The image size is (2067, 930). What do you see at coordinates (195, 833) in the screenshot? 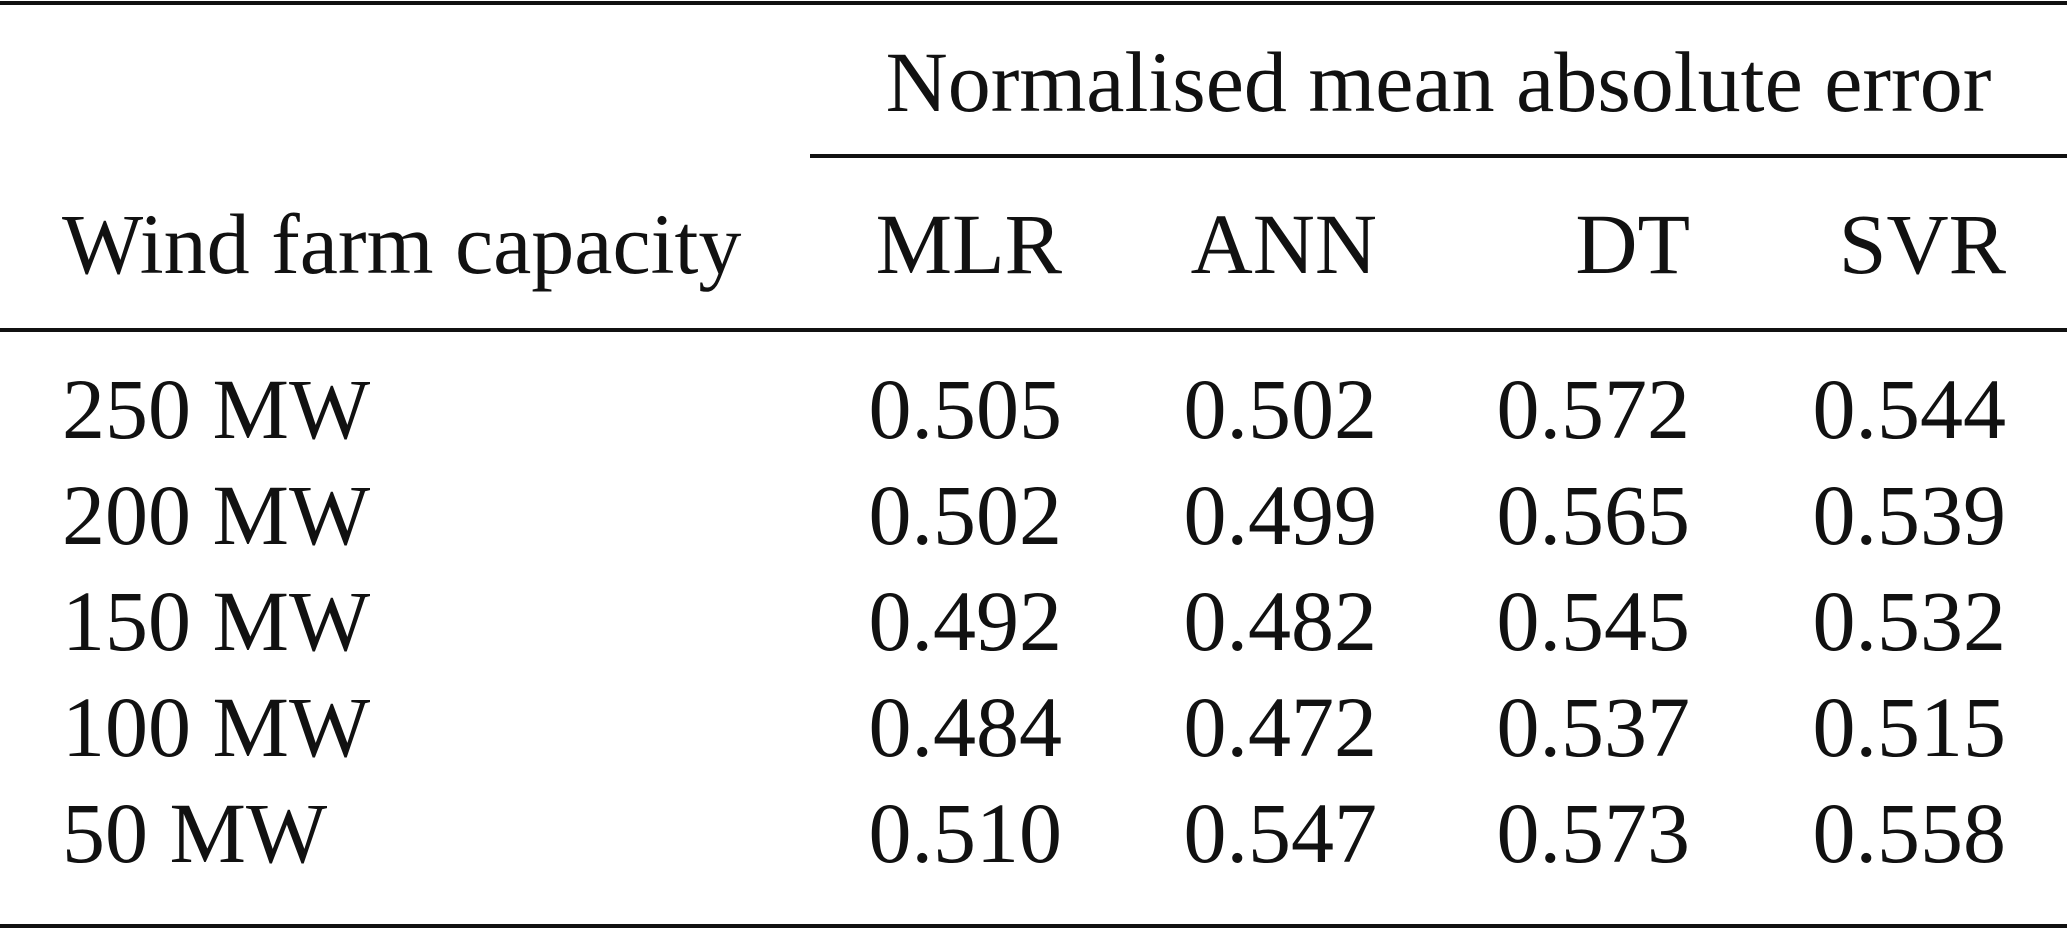
I see `row-label: 50 MW` at bounding box center [195, 833].